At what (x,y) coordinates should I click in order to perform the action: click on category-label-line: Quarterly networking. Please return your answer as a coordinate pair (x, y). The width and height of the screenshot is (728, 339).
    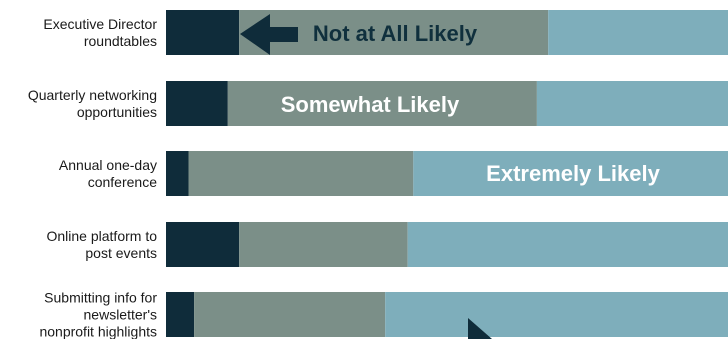
    Looking at the image, I should click on (92, 95).